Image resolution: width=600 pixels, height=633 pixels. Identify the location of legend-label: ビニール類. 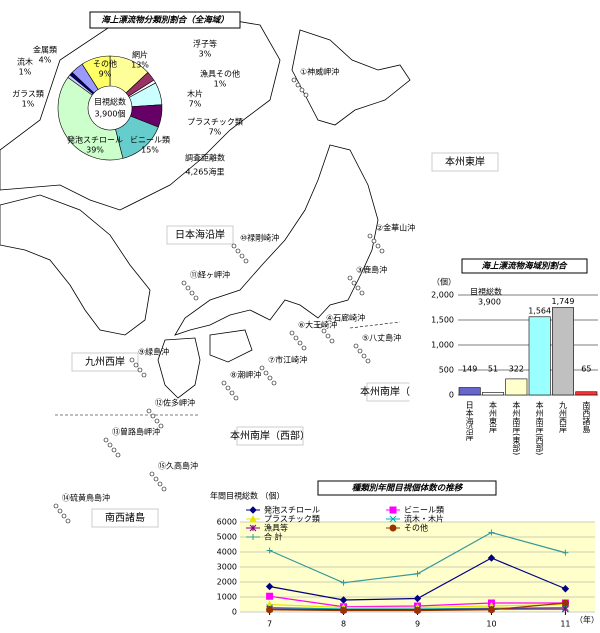
(424, 510).